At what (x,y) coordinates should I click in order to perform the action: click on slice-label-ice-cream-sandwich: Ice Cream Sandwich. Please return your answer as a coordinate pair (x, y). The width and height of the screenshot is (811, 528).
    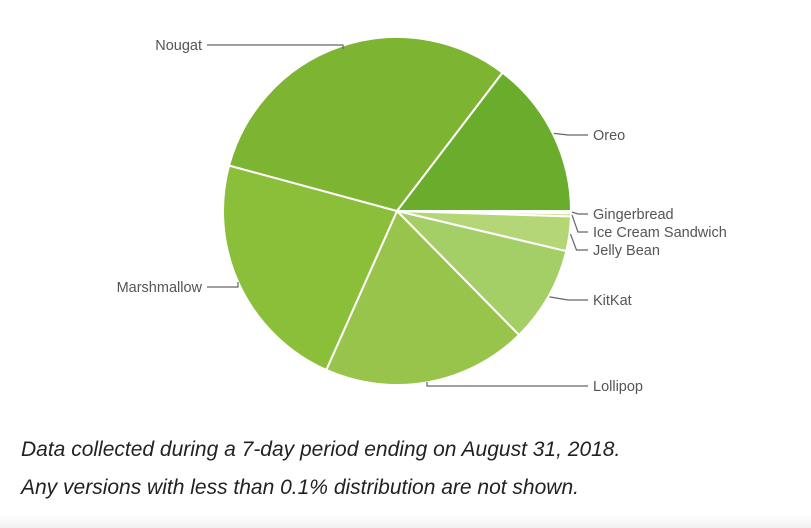
    Looking at the image, I should click on (660, 233).